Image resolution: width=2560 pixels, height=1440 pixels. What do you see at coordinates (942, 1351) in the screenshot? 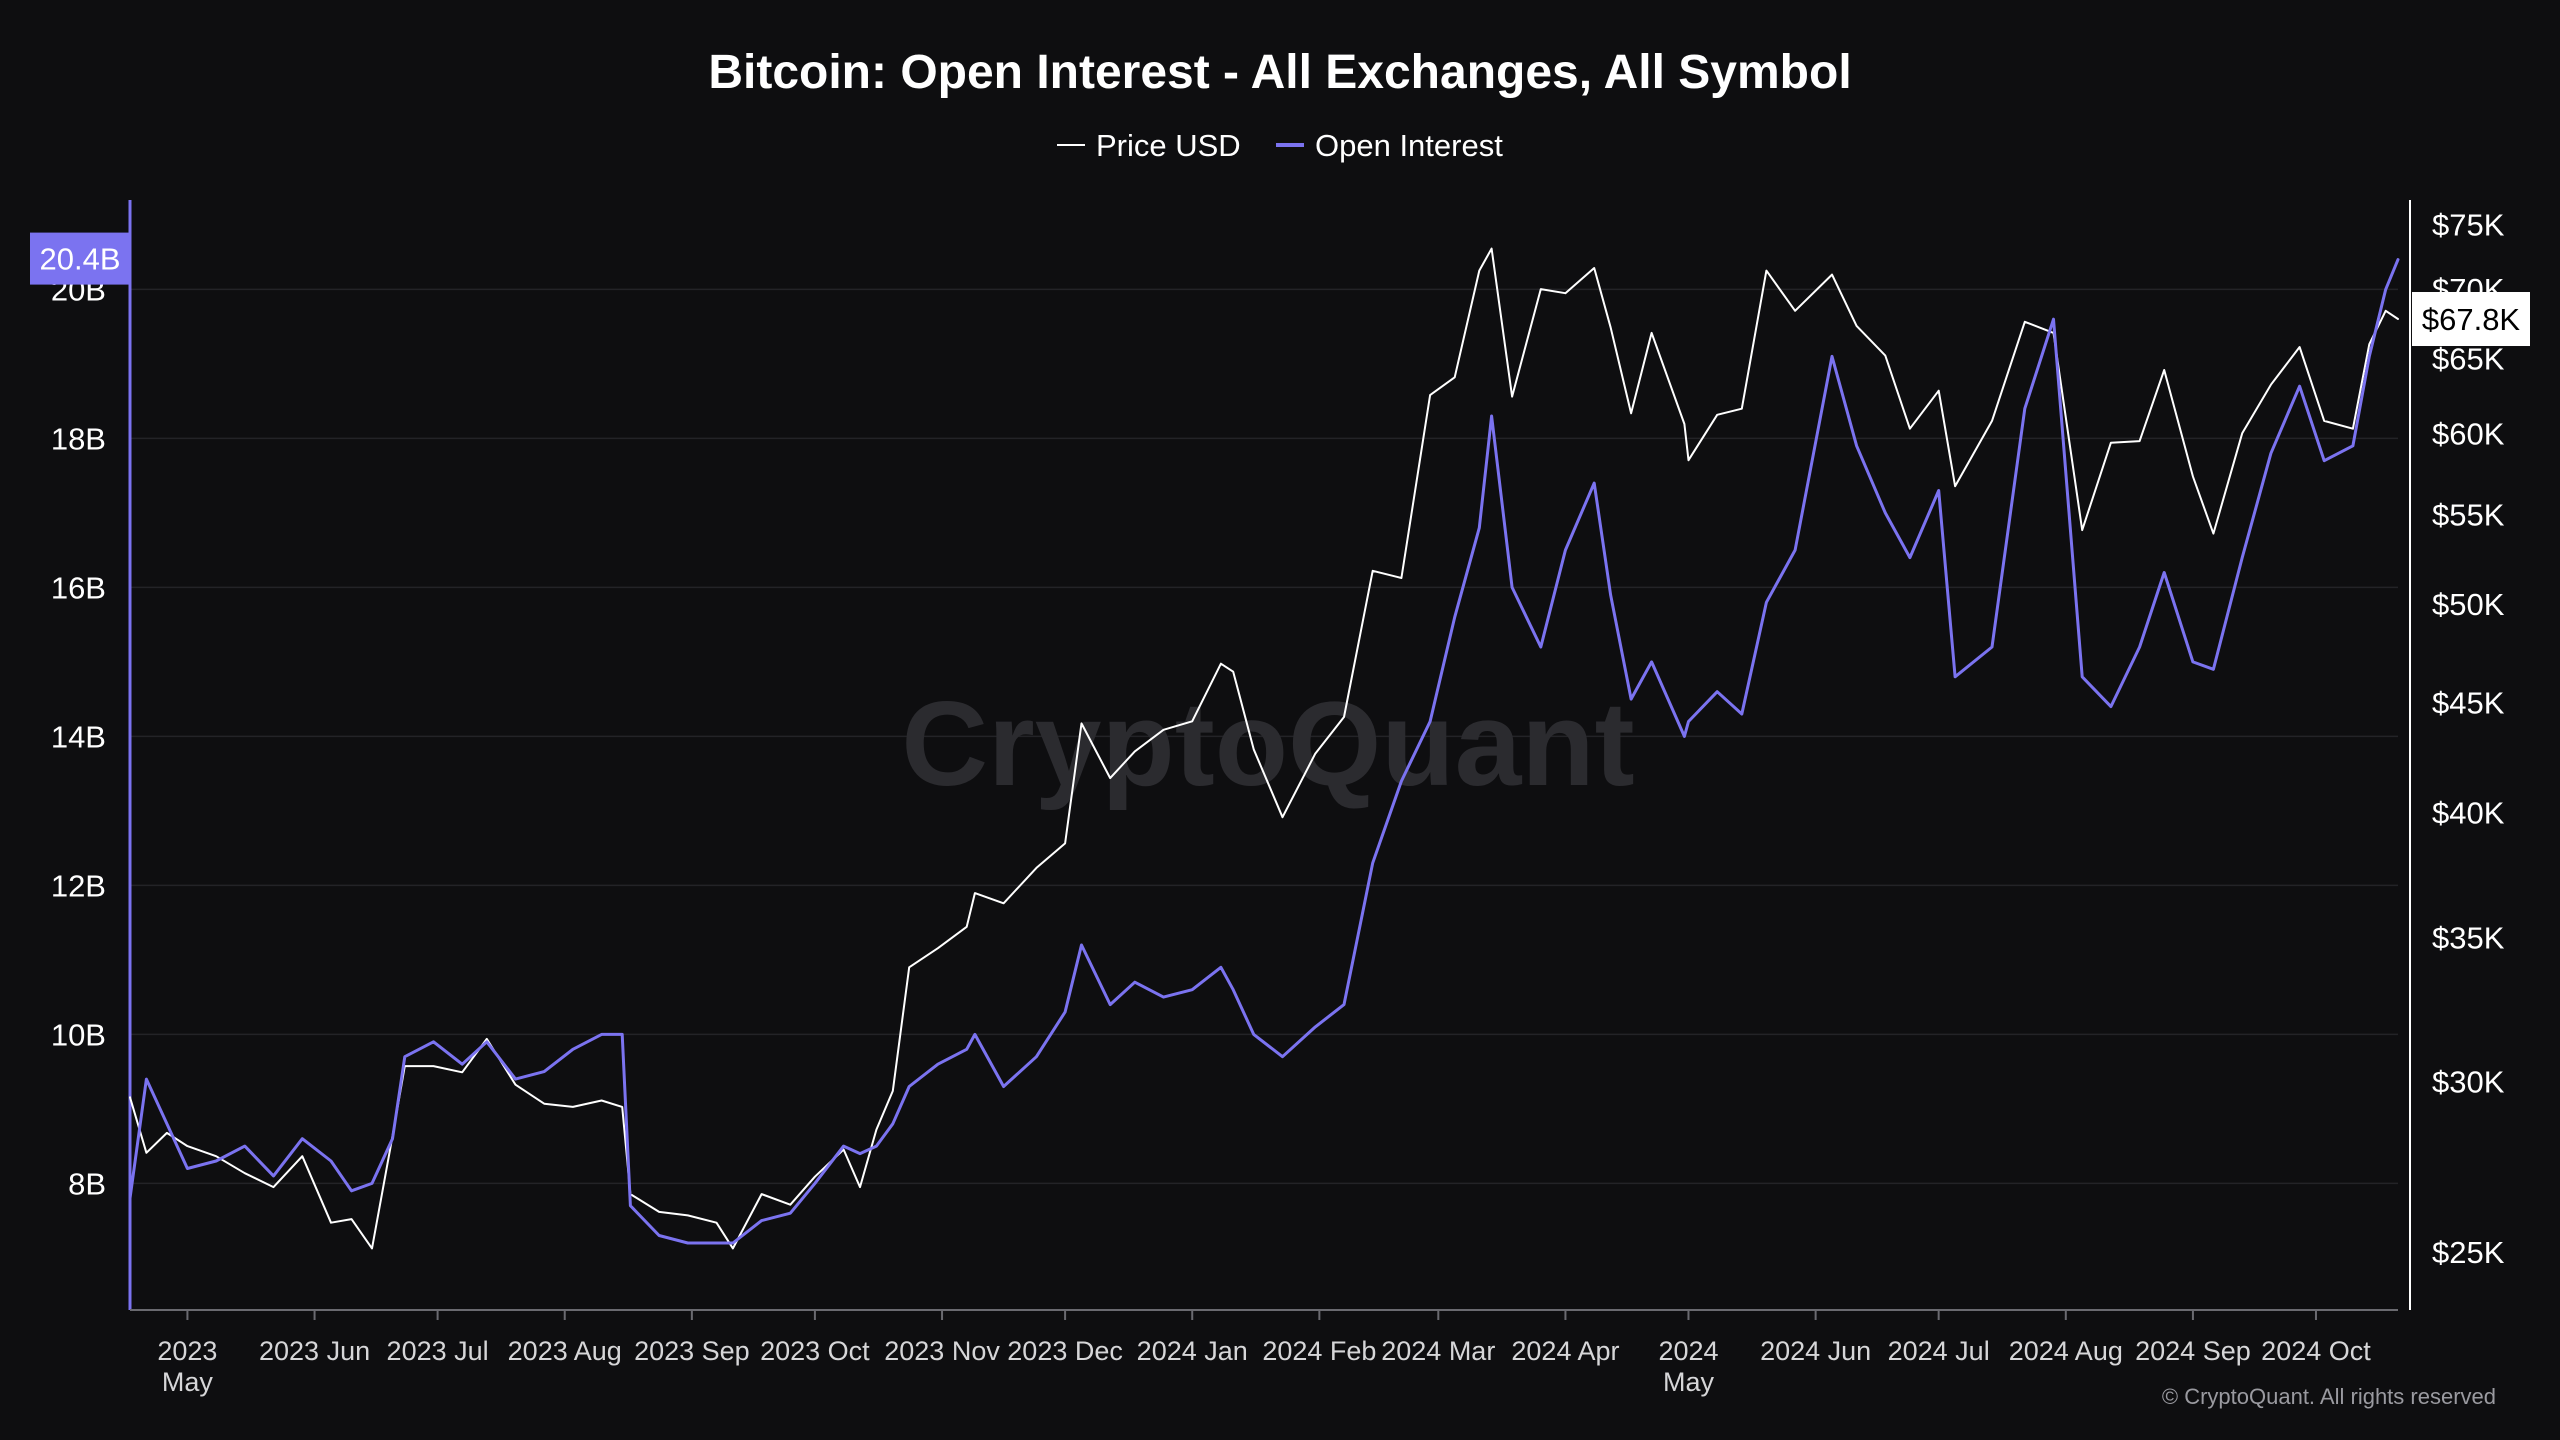
I see `x-tick-label-2023-11-01: 2023 Nov` at bounding box center [942, 1351].